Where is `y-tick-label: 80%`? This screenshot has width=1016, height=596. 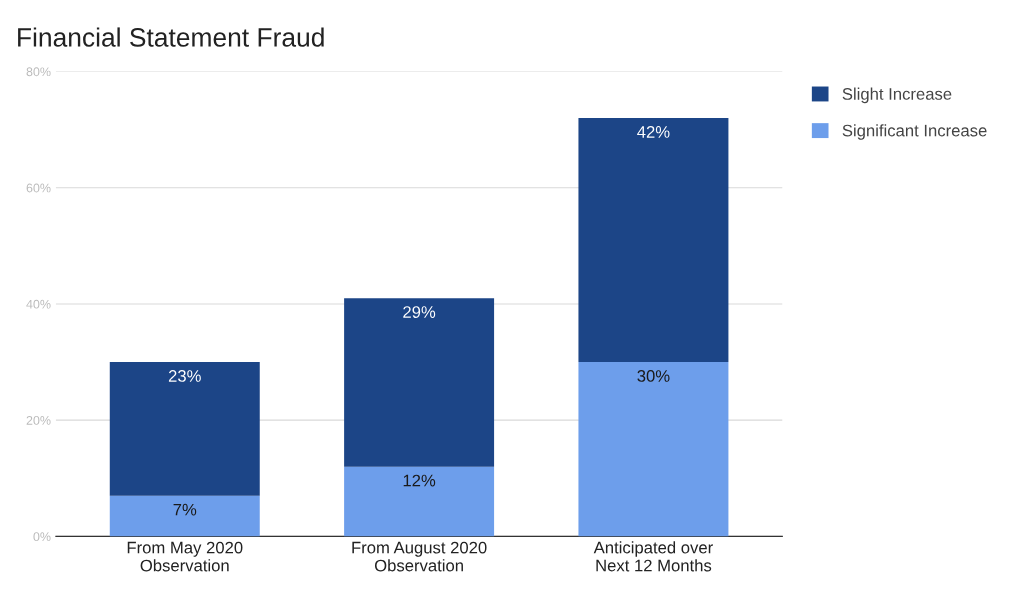 y-tick-label: 80% is located at coordinates (38, 72).